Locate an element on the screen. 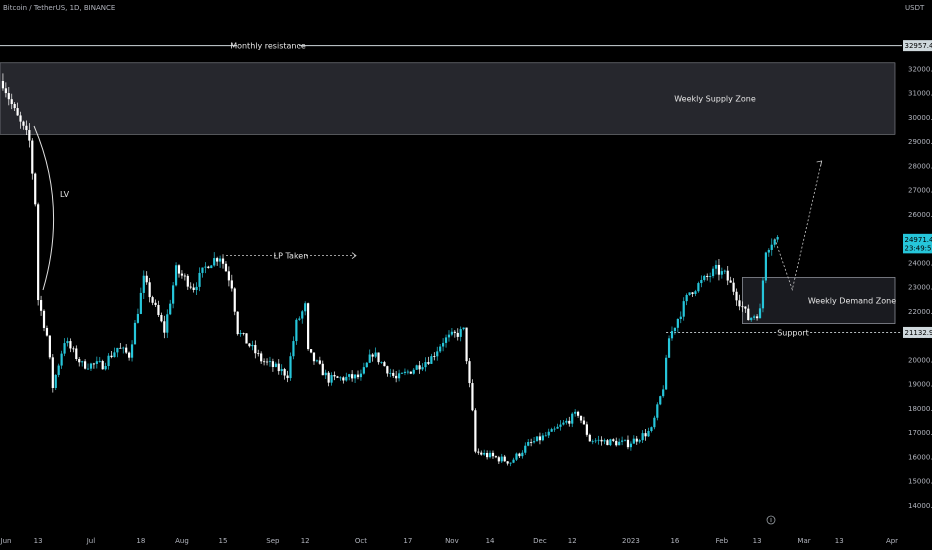  lp-arrow is located at coordinates (354, 255).